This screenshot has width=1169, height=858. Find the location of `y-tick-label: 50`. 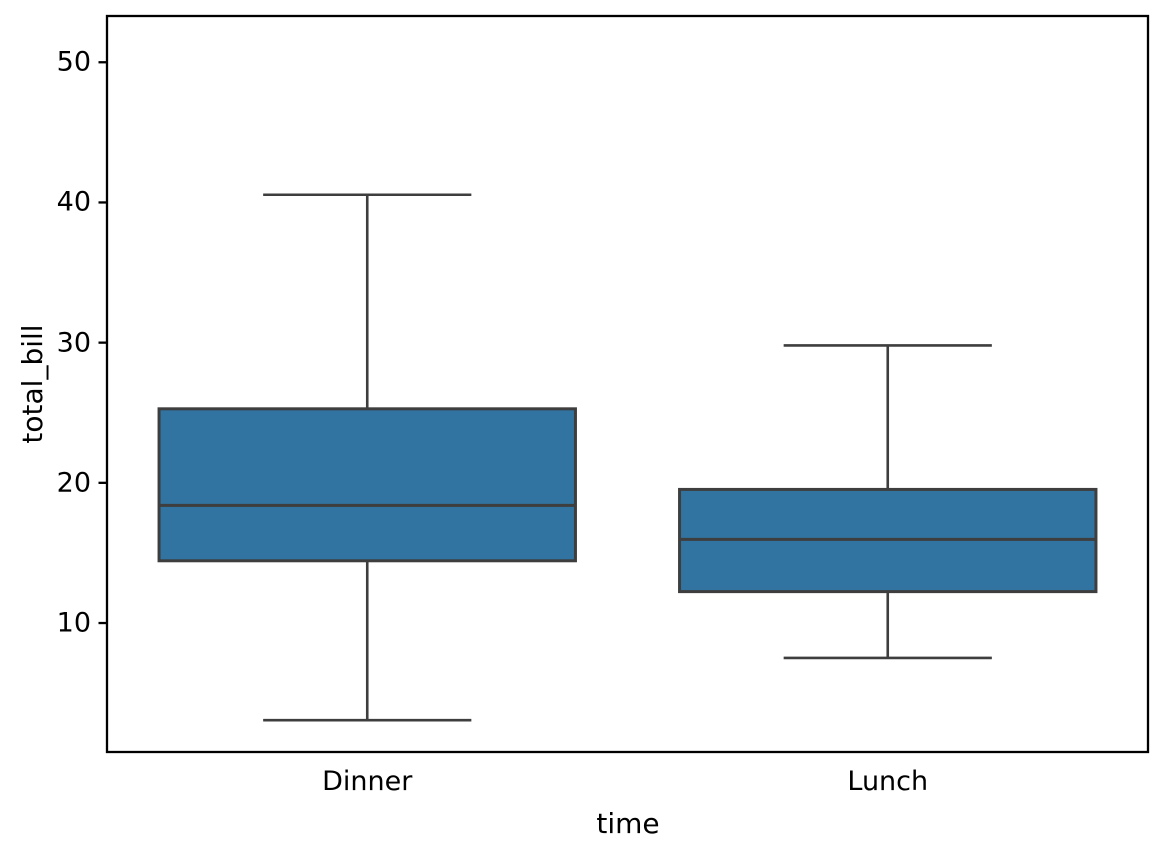

y-tick-label: 50 is located at coordinates (73, 62).